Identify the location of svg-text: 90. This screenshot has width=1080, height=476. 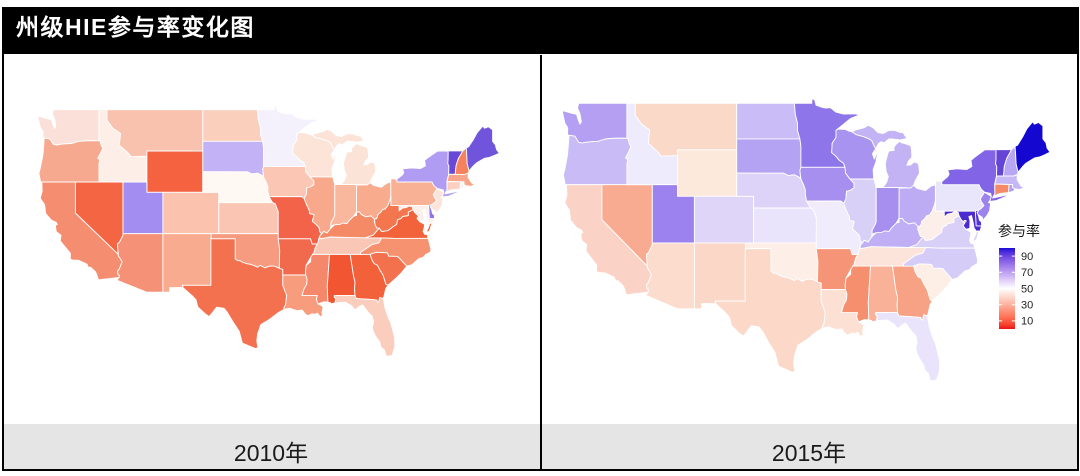
(1027, 257).